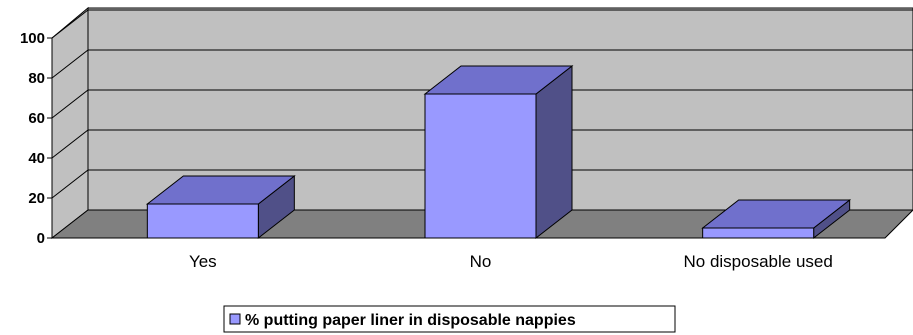  I want to click on x-tick-label: No, so click(481, 261).